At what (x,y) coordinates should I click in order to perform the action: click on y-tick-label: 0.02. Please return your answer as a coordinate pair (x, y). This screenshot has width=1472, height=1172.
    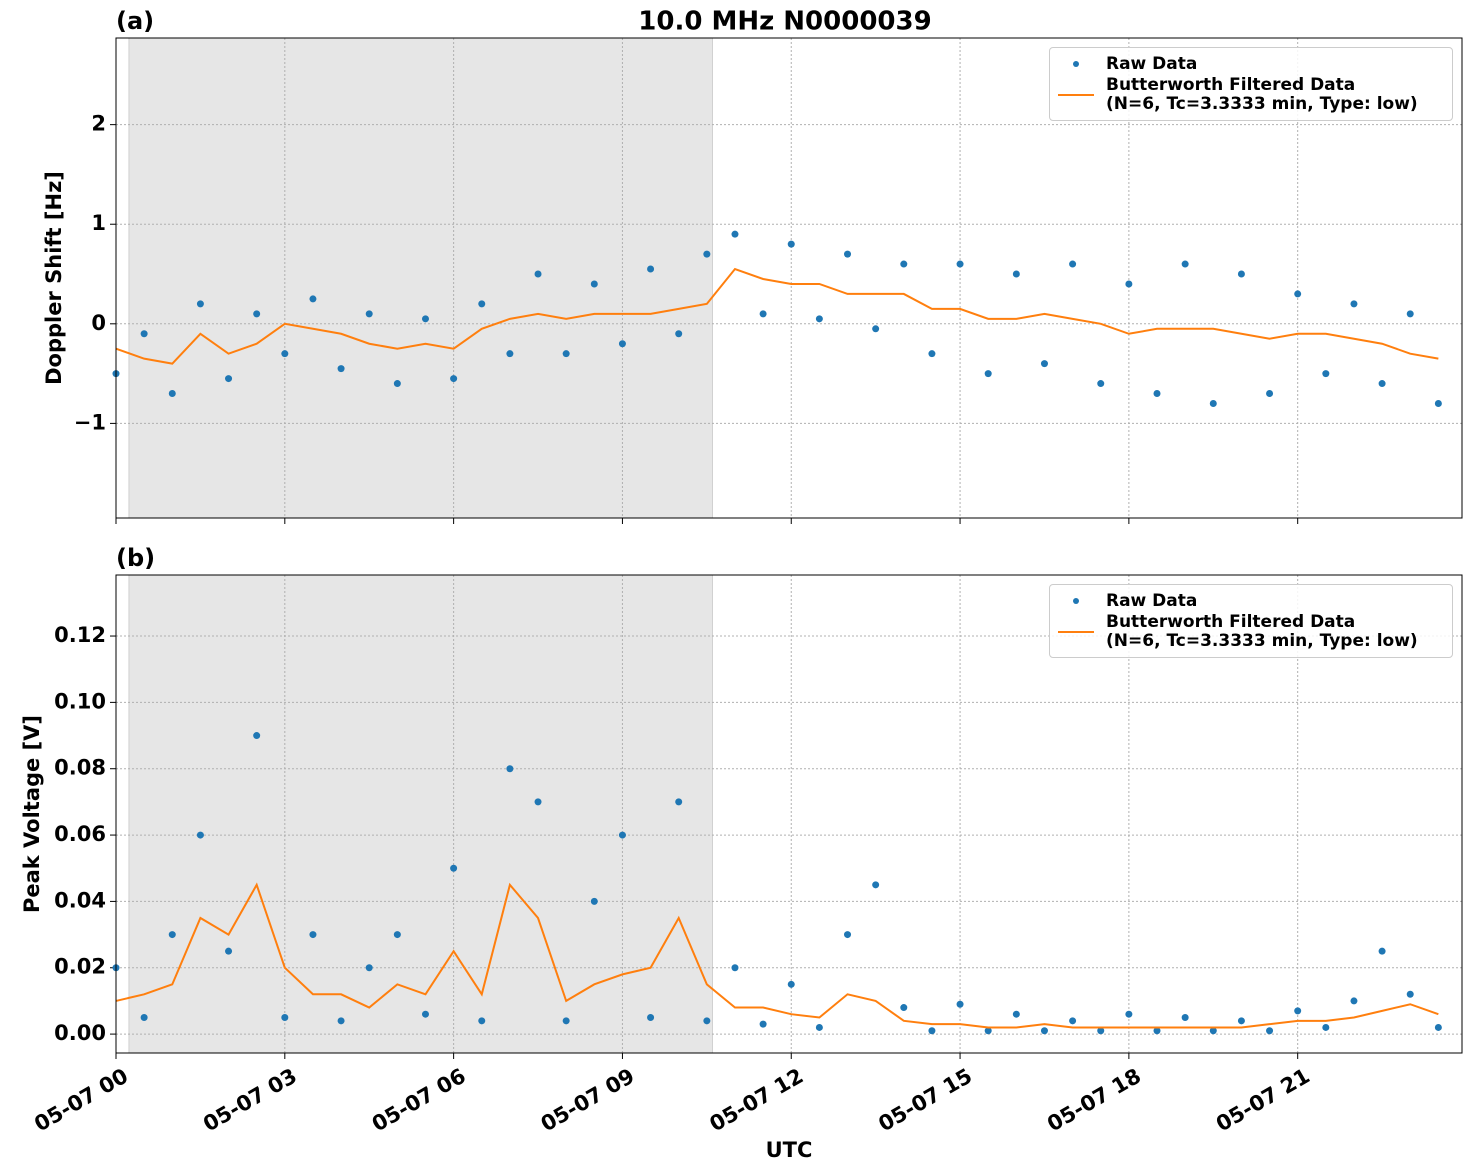
    Looking at the image, I should click on (80, 967).